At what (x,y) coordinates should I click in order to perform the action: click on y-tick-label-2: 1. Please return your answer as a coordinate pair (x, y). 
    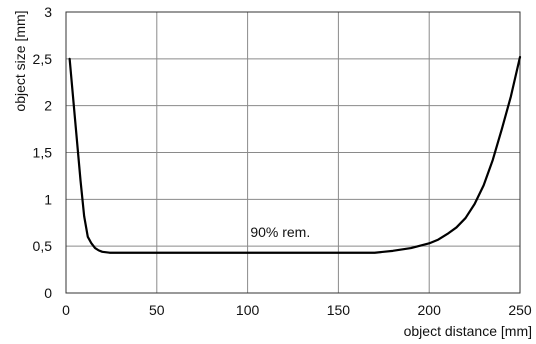
    Looking at the image, I should click on (48, 199).